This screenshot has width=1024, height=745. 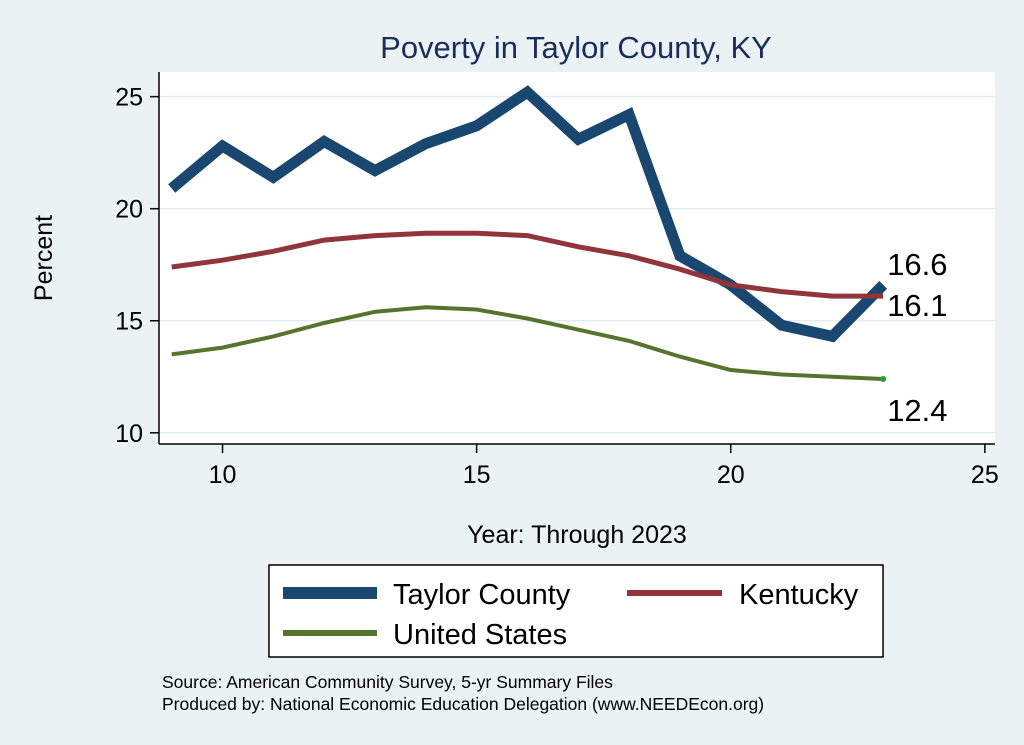 What do you see at coordinates (883, 379) in the screenshot?
I see `end-point-united-states` at bounding box center [883, 379].